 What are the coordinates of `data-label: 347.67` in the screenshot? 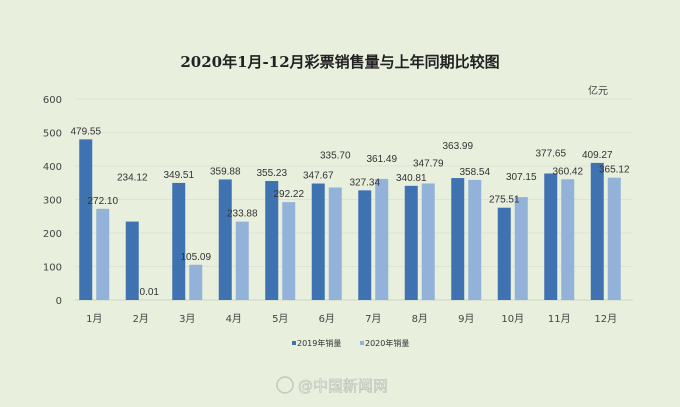 It's located at (318, 176).